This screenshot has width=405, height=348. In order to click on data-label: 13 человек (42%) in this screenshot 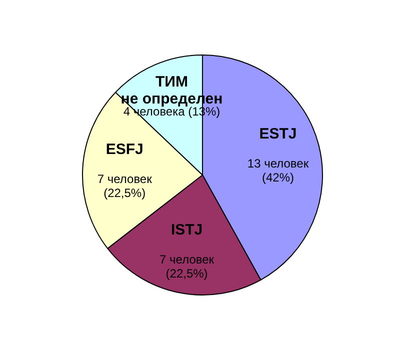, I will do `click(278, 170)`.